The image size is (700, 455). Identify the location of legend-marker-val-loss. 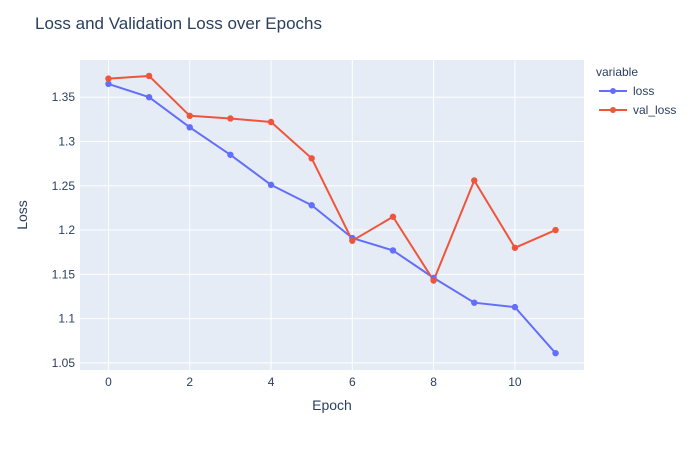
(613, 110).